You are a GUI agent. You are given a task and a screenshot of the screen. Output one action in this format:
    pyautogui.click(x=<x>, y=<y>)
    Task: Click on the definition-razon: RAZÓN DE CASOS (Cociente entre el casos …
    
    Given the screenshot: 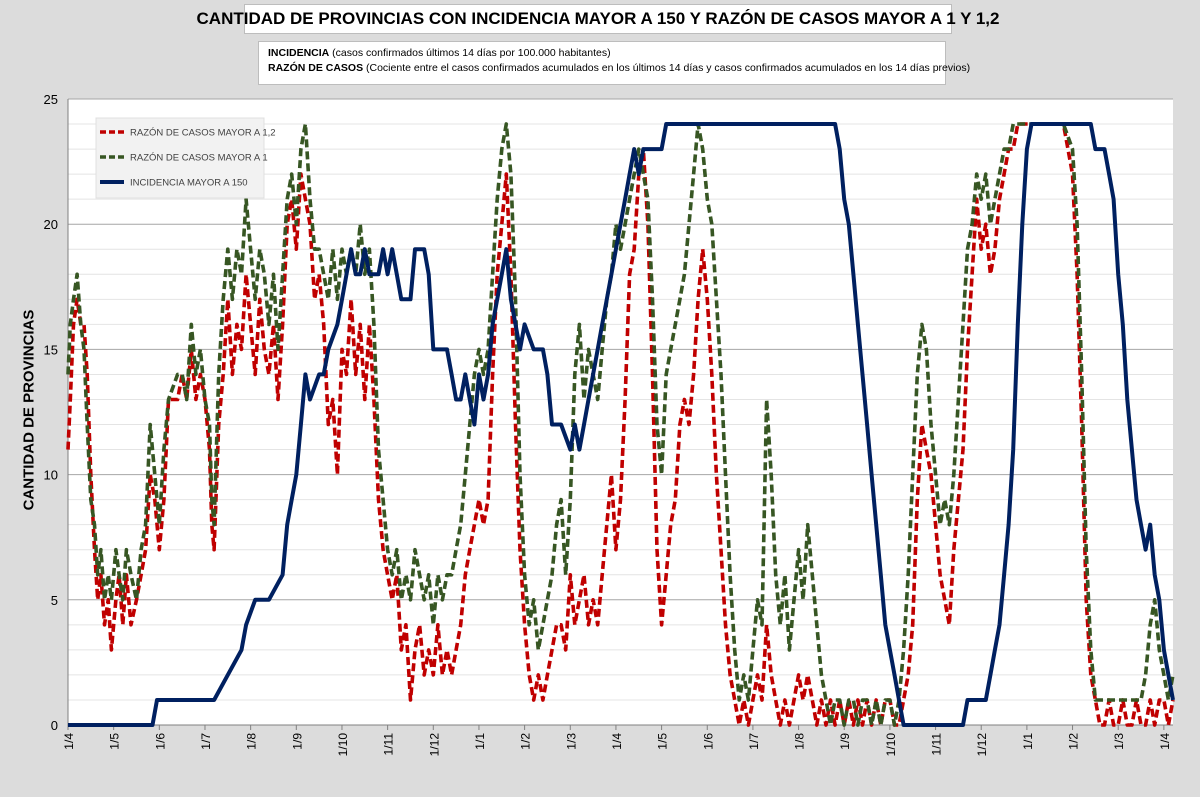 What is the action you would take?
    pyautogui.click(x=619, y=68)
    